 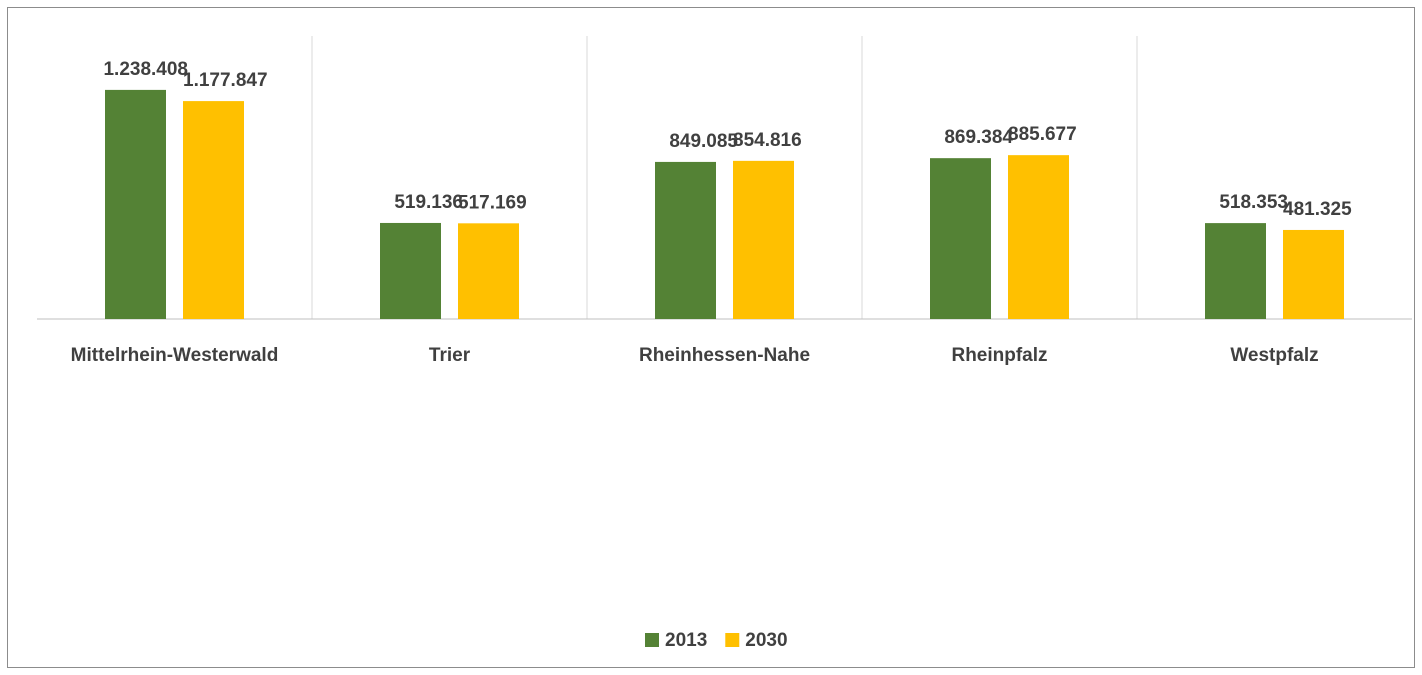 What do you see at coordinates (767, 140) in the screenshot?
I see `data-label: 854.816` at bounding box center [767, 140].